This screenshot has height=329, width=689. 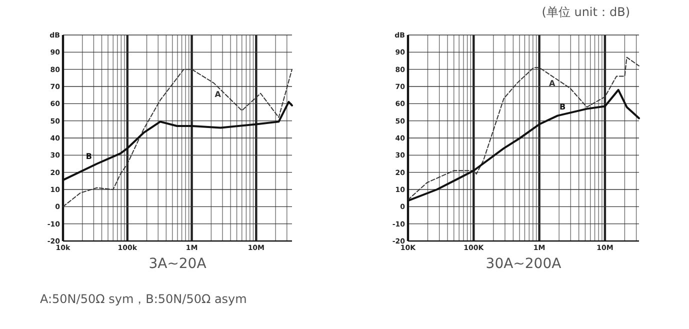 What do you see at coordinates (524, 264) in the screenshot?
I see `text: 30A~200A` at bounding box center [524, 264].